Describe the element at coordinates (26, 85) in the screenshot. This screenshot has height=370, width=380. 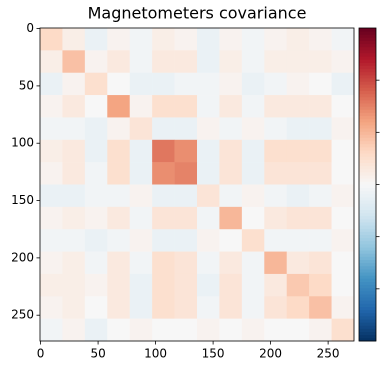
I see `y-tick-label: 50` at that location.